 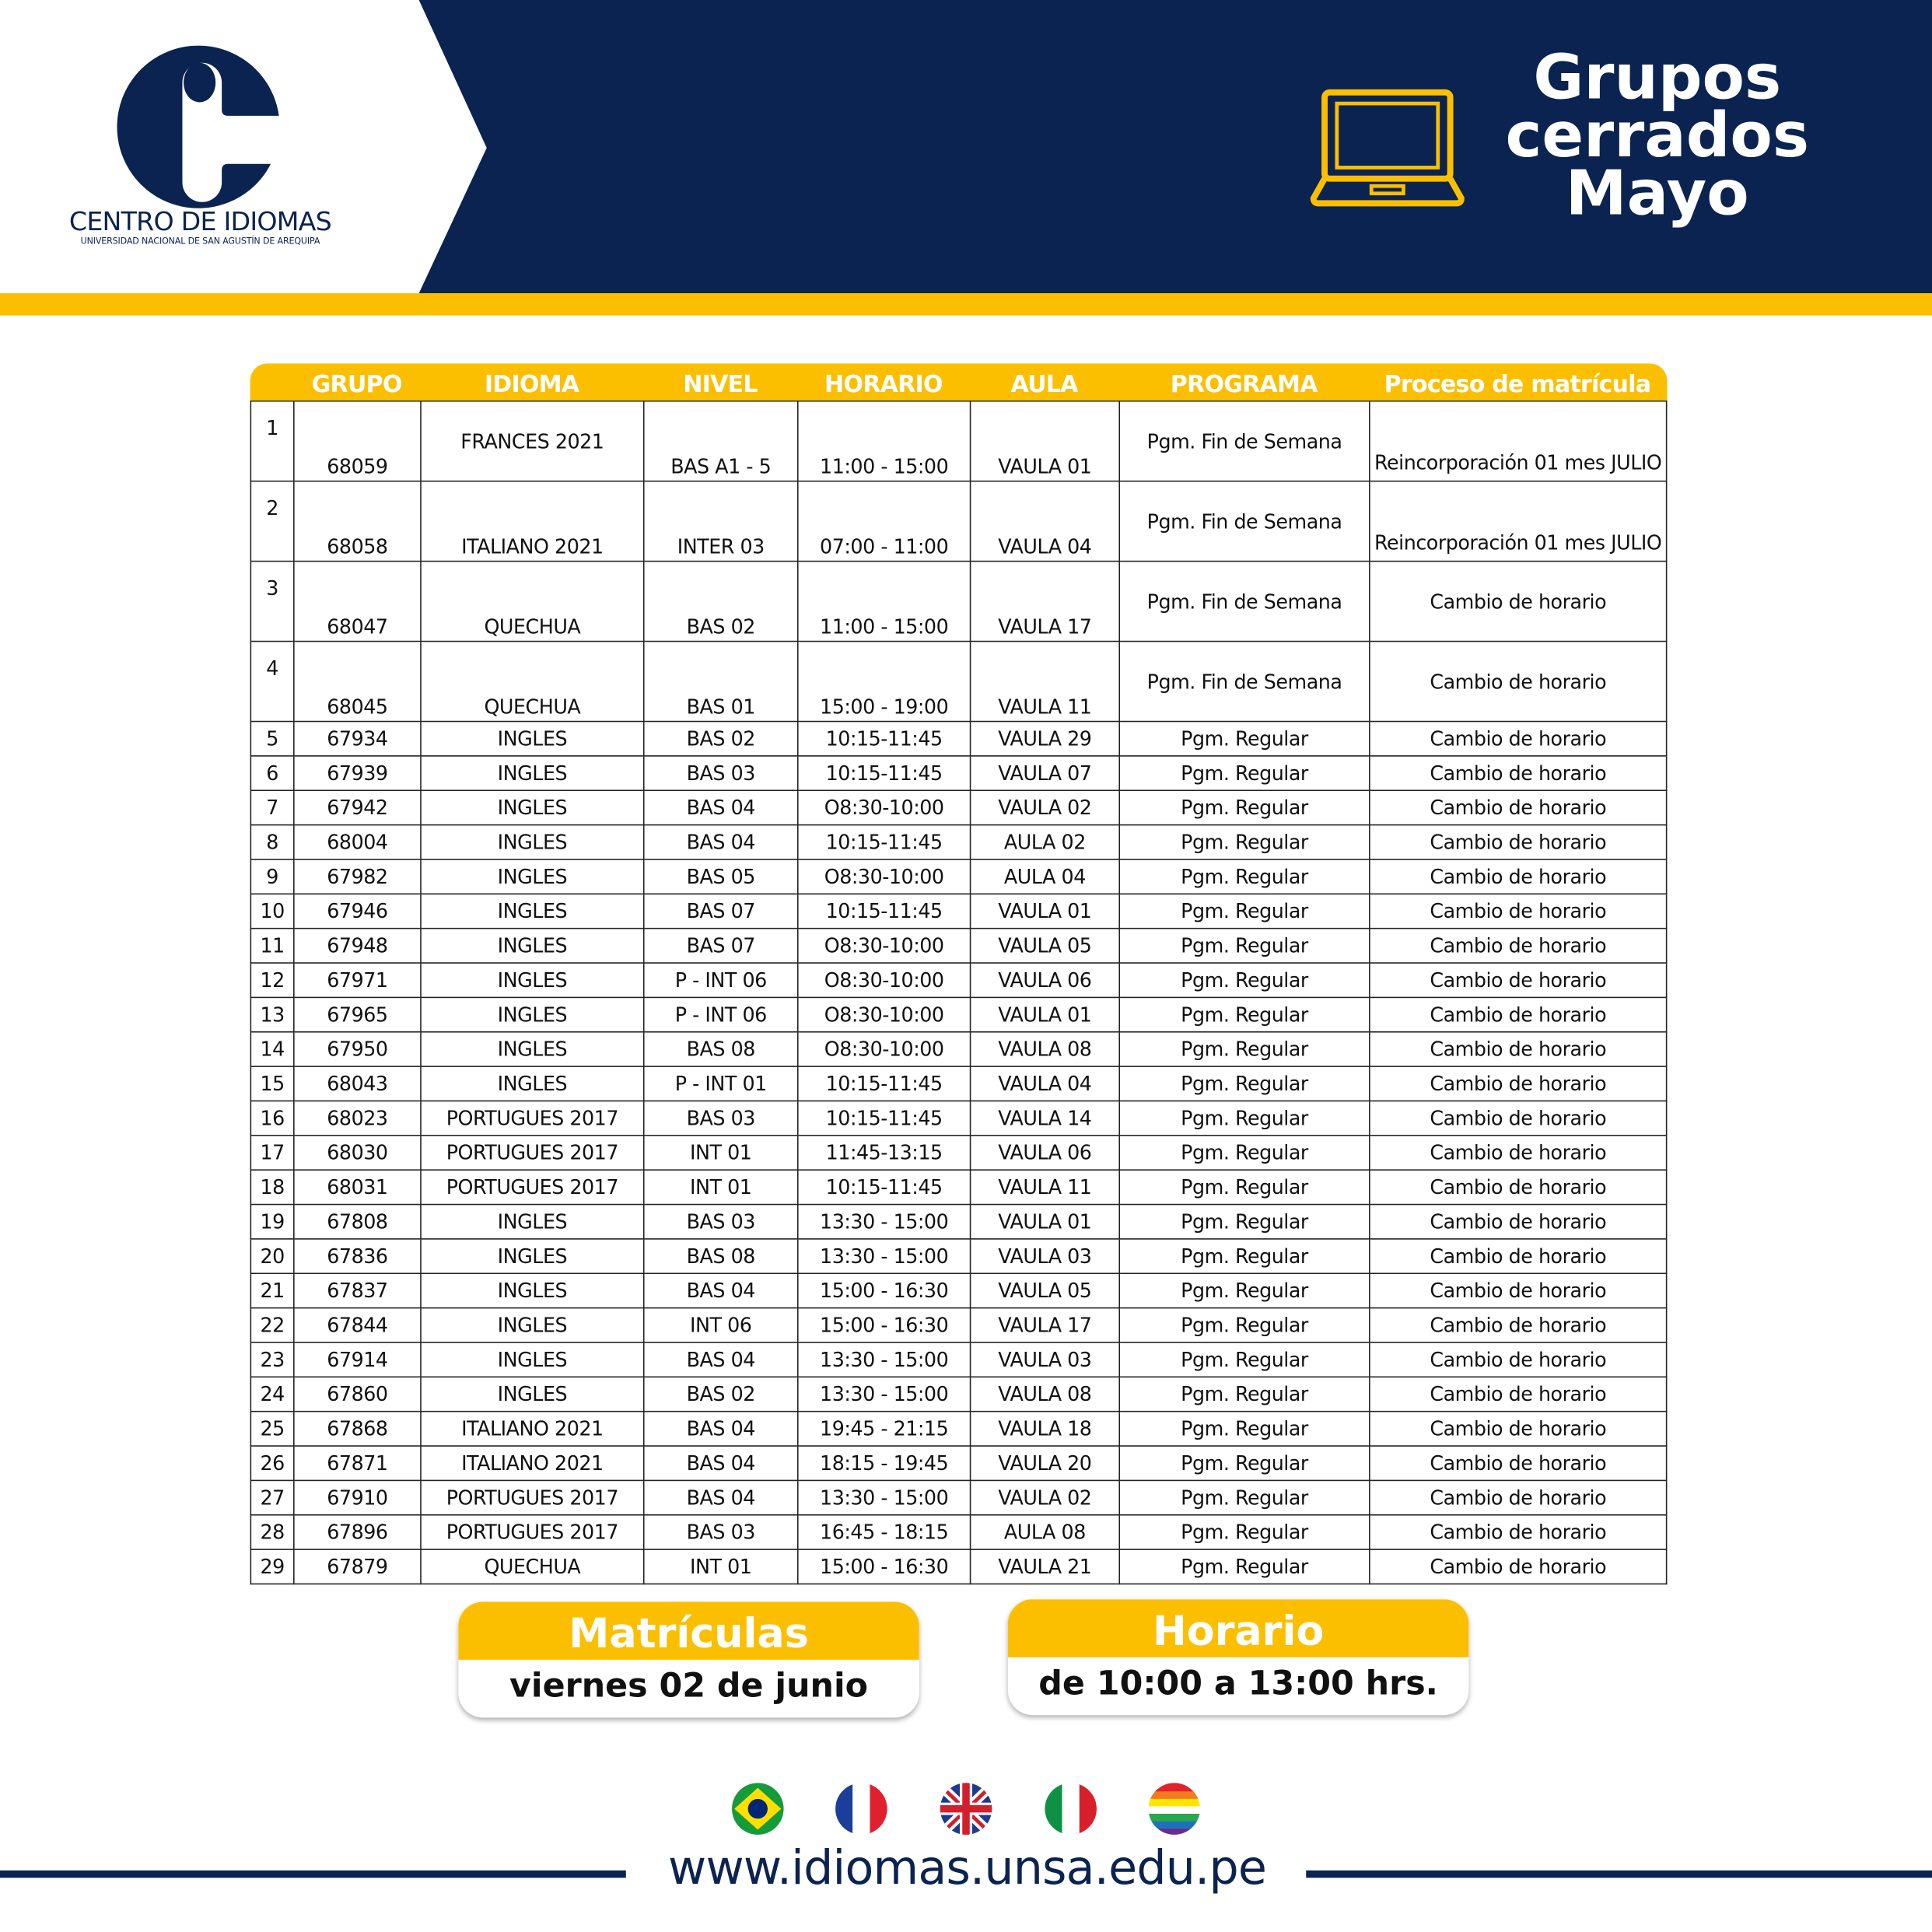 I want to click on cell-aula: AULA 04, so click(x=1045, y=877).